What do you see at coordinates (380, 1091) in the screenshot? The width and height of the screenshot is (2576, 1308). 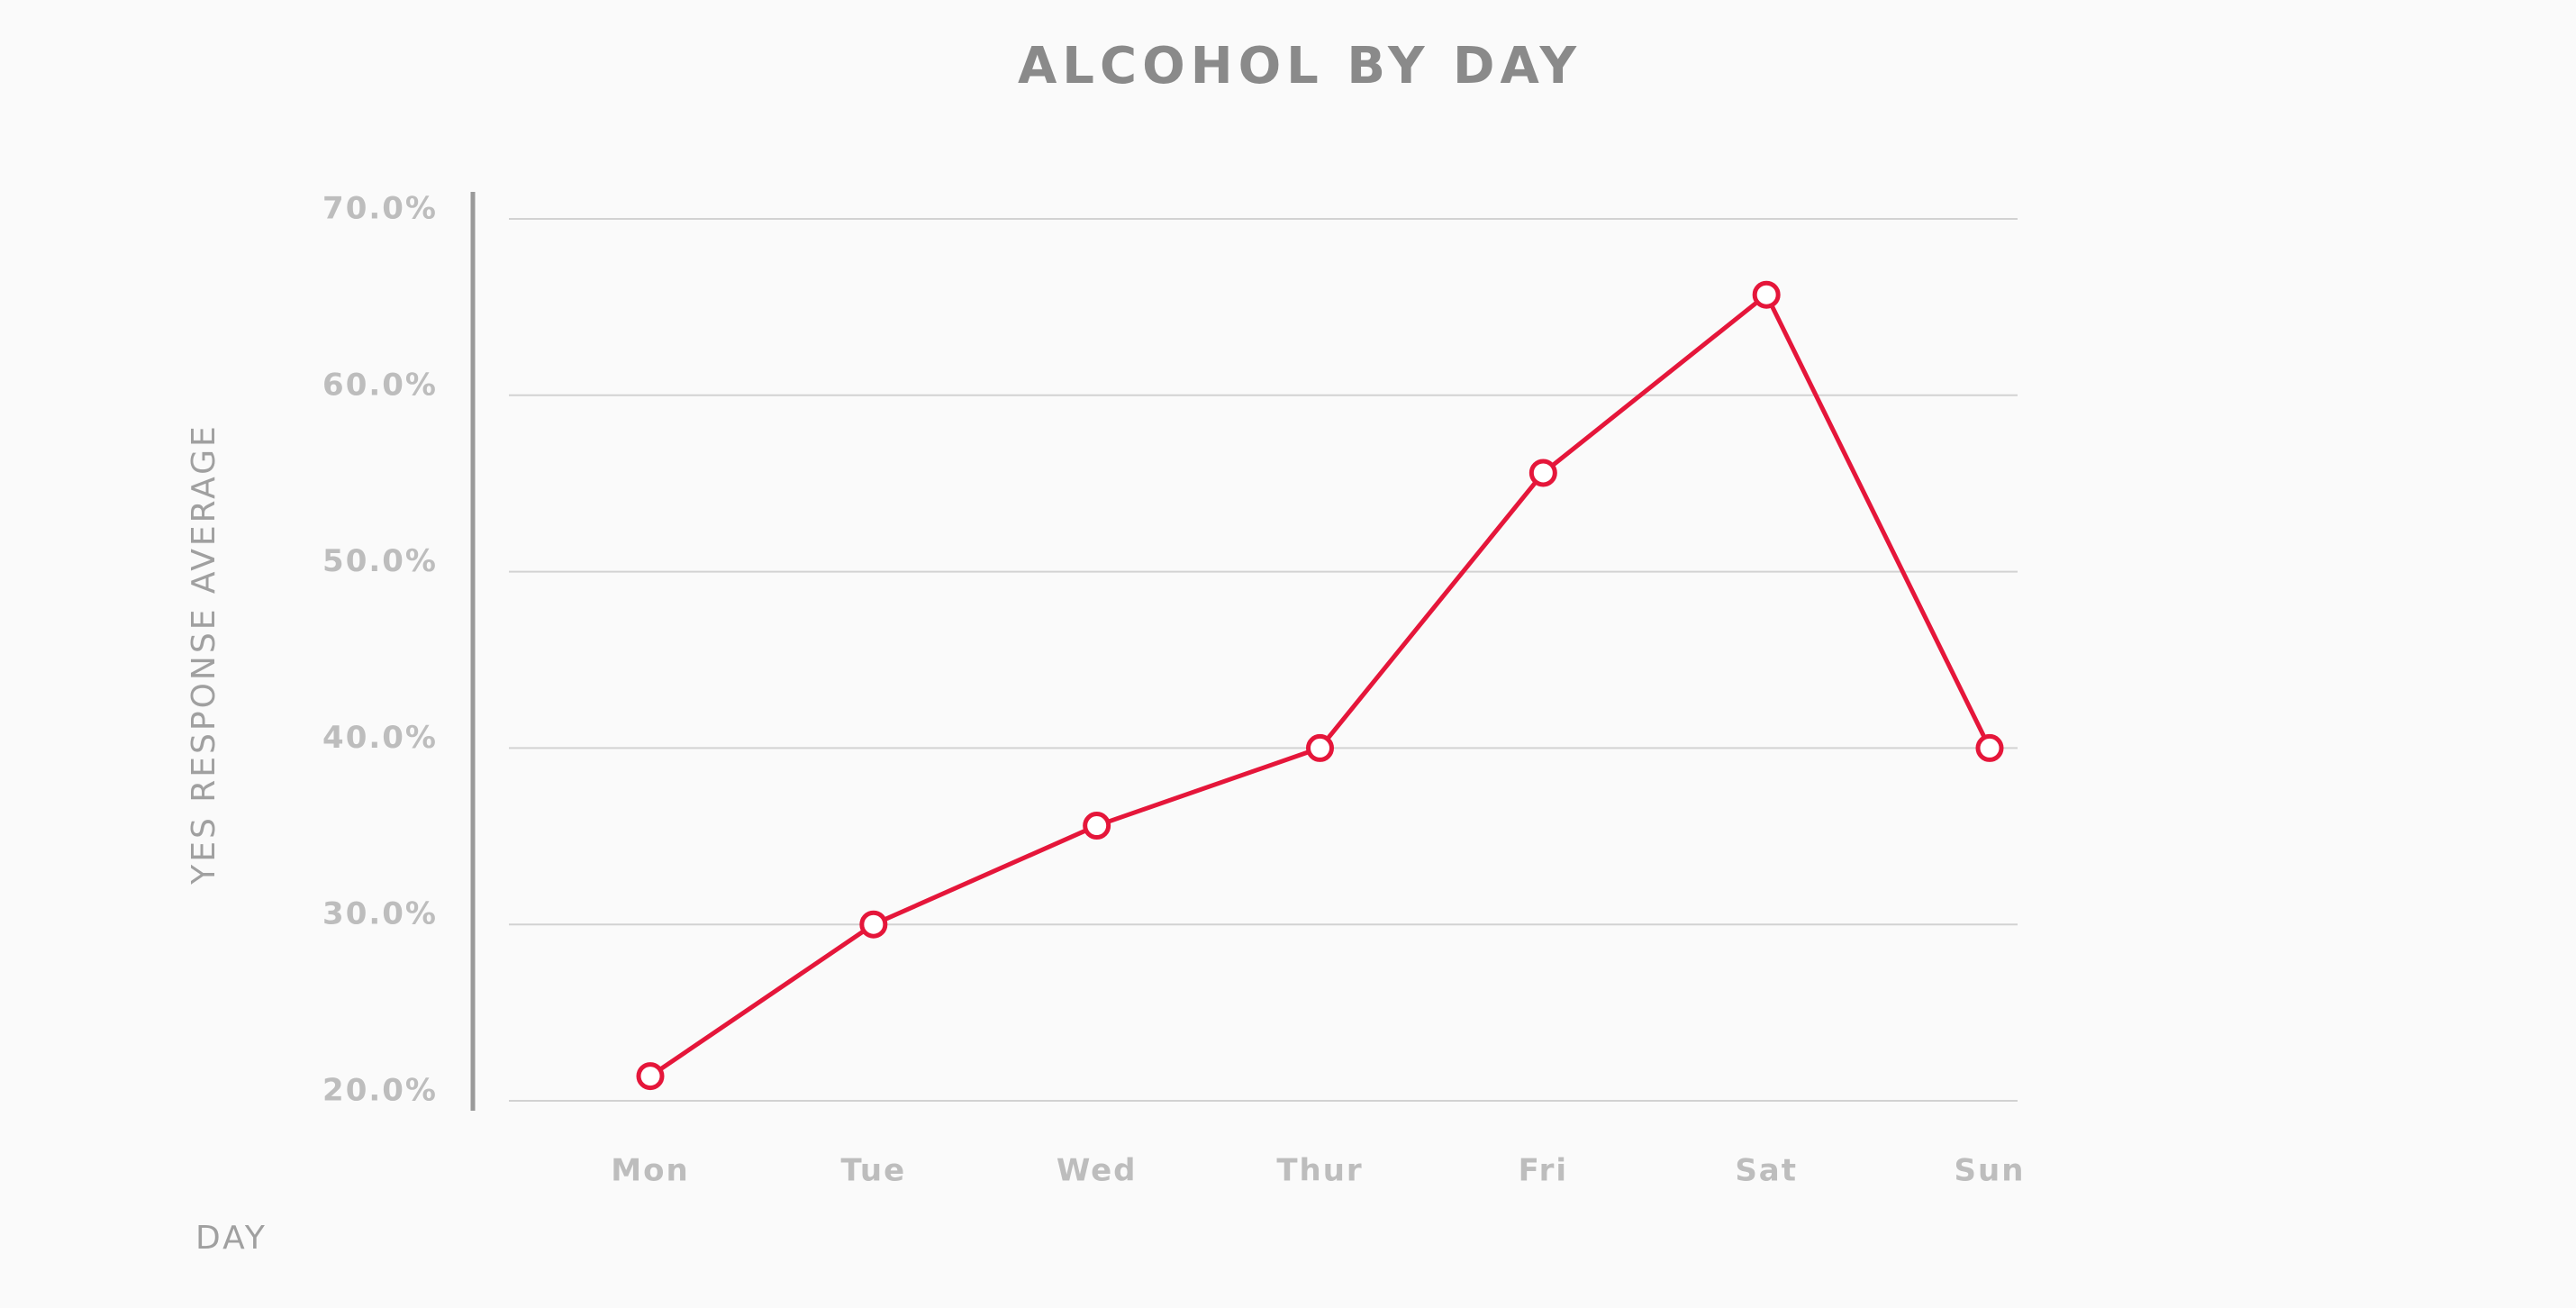 I see `y-tick-label: 20.0%` at bounding box center [380, 1091].